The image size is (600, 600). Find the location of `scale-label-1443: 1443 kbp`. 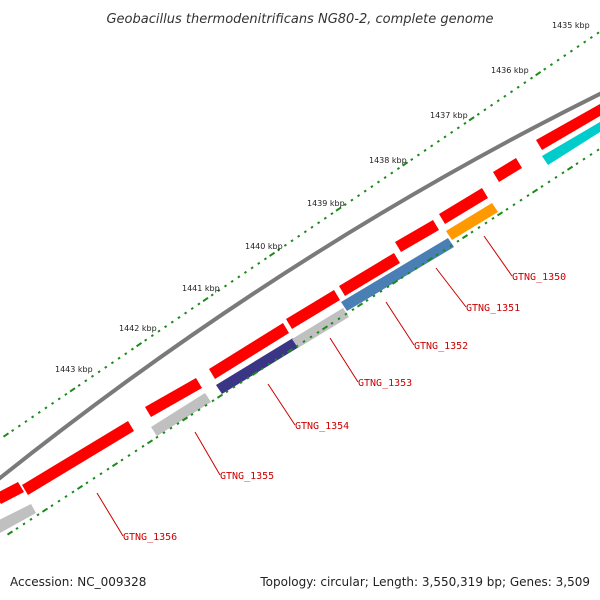

scale-label-1443: 1443 kbp is located at coordinates (74, 369).